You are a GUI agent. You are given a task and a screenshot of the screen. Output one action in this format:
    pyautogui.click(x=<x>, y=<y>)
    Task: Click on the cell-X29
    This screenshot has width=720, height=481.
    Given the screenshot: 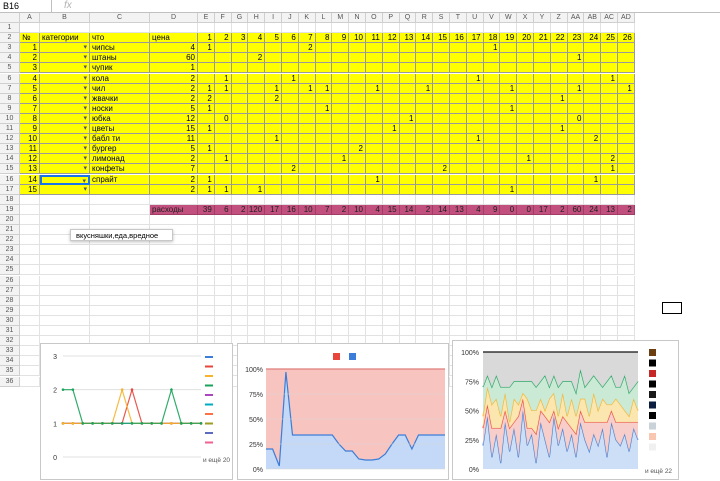 What is the action you would take?
    pyautogui.click(x=525, y=310)
    